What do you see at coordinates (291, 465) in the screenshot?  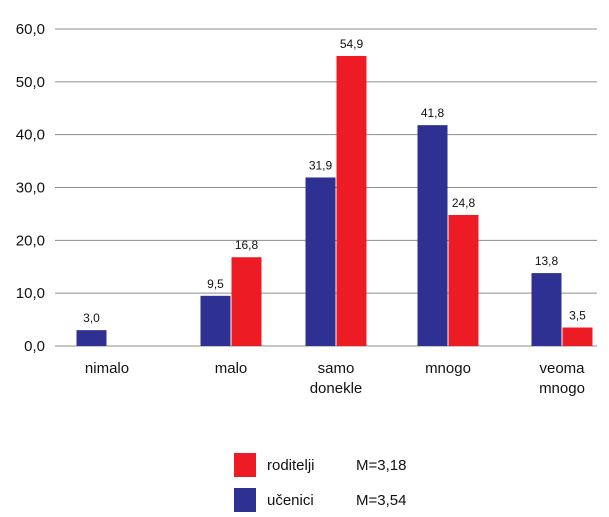 I see `legend-label: roditelji` at bounding box center [291, 465].